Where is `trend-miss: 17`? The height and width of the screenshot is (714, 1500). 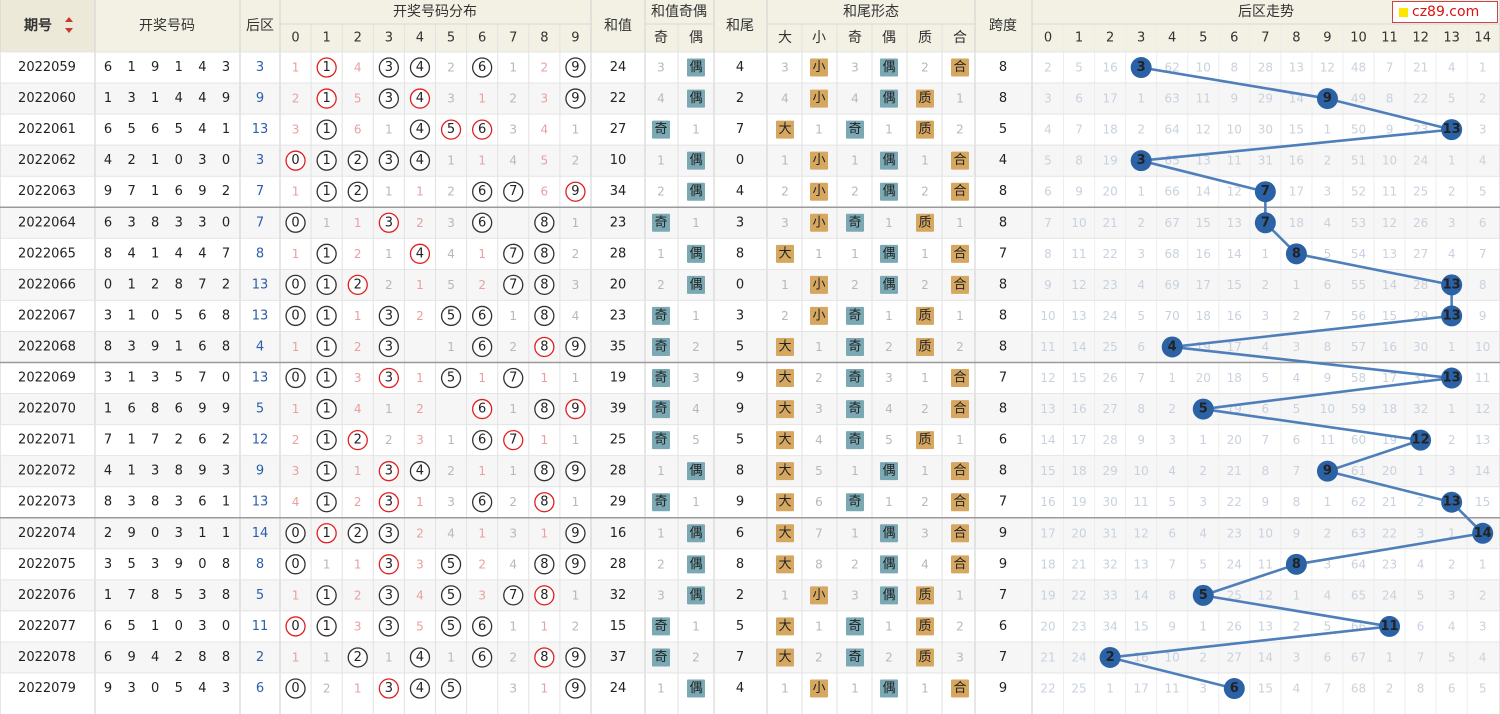 trend-miss: 17 is located at coordinates (1234, 347).